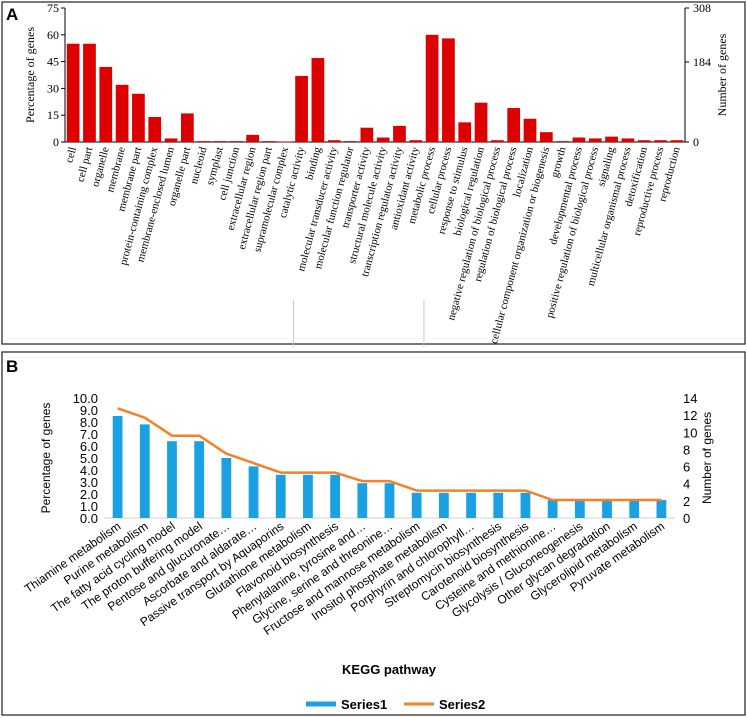 The width and height of the screenshot is (747, 718). What do you see at coordinates (89, 518) in the screenshot?
I see `b-y-tick-label: 0.0` at bounding box center [89, 518].